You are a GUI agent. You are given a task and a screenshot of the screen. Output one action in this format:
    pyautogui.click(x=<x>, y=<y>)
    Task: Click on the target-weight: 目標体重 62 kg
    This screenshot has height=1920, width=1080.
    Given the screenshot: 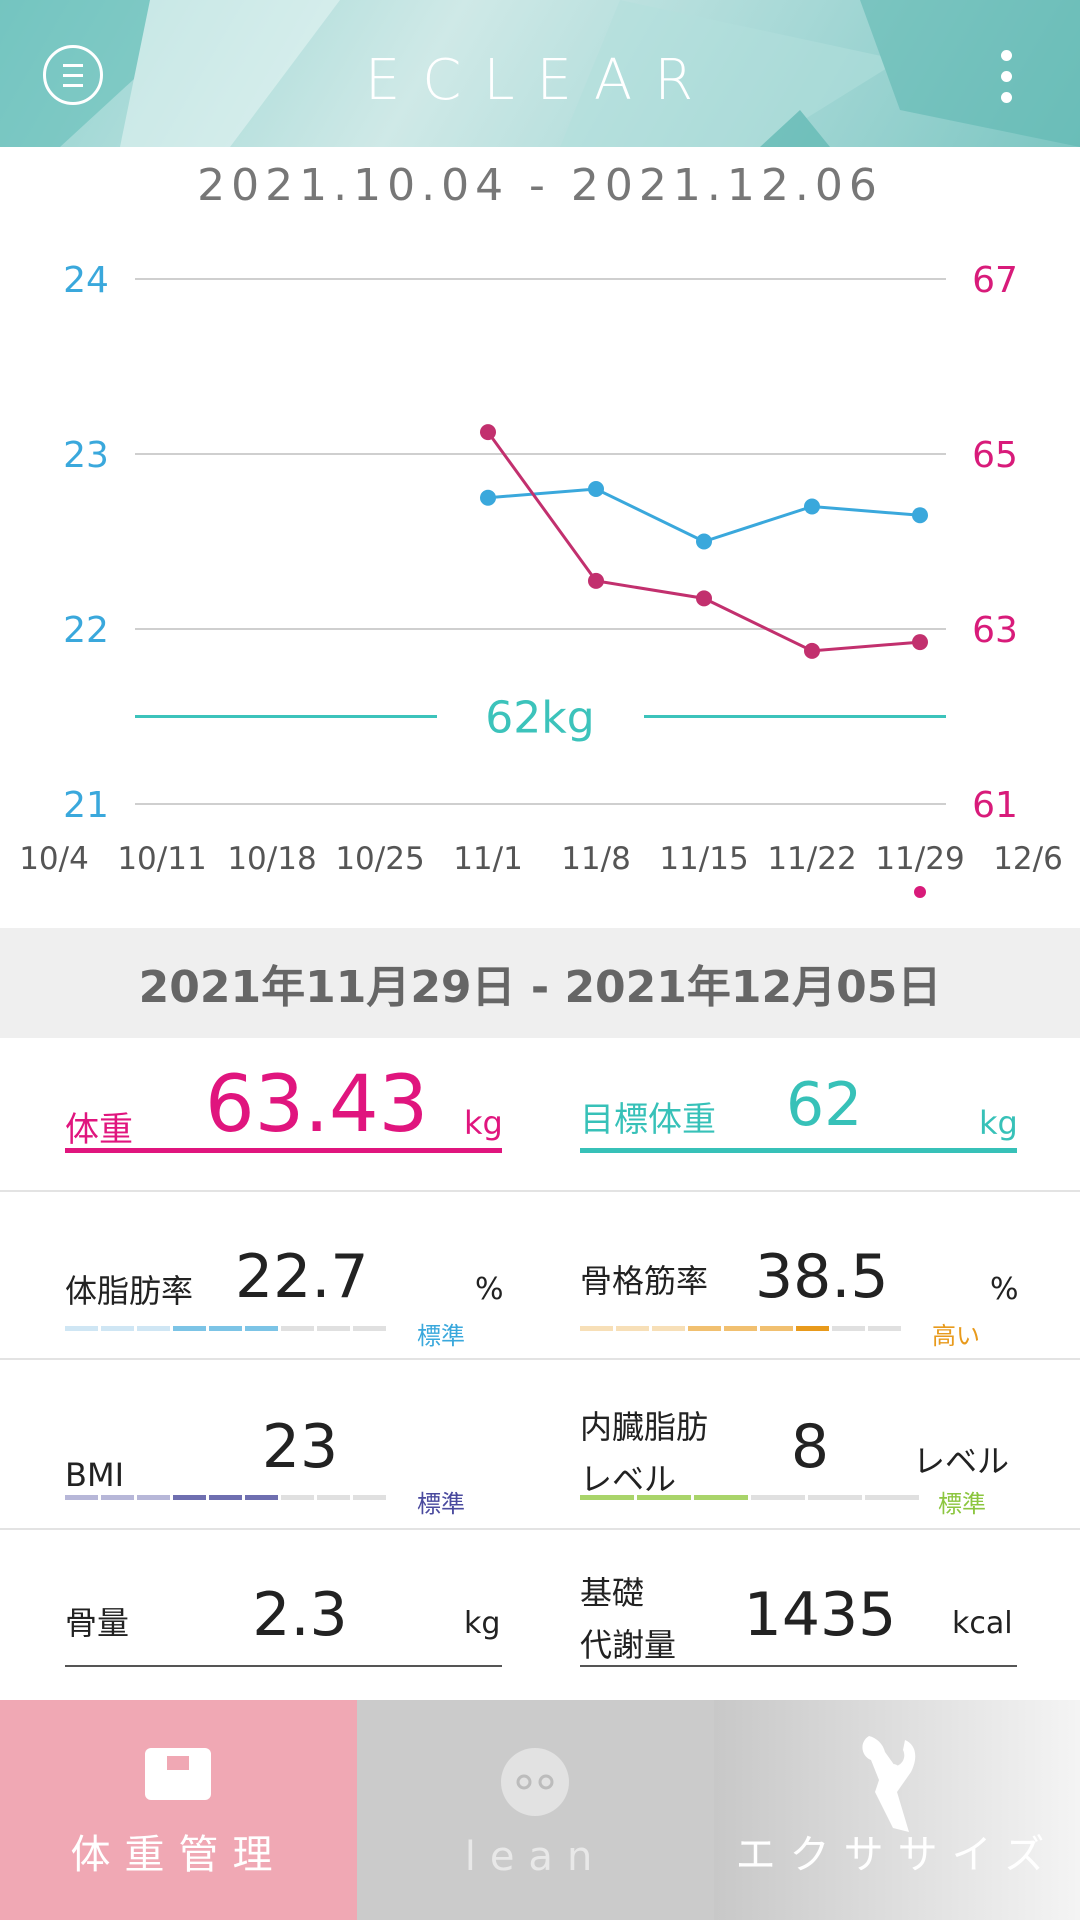 What is the action you would take?
    pyautogui.click(x=799, y=1114)
    